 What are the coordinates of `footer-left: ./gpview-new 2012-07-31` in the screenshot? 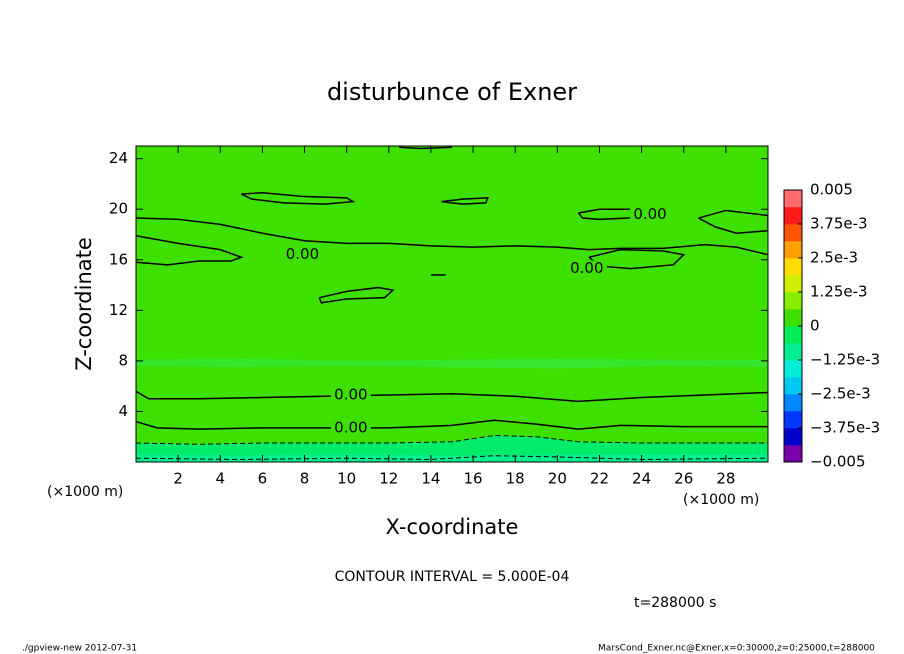 It's located at (79, 649).